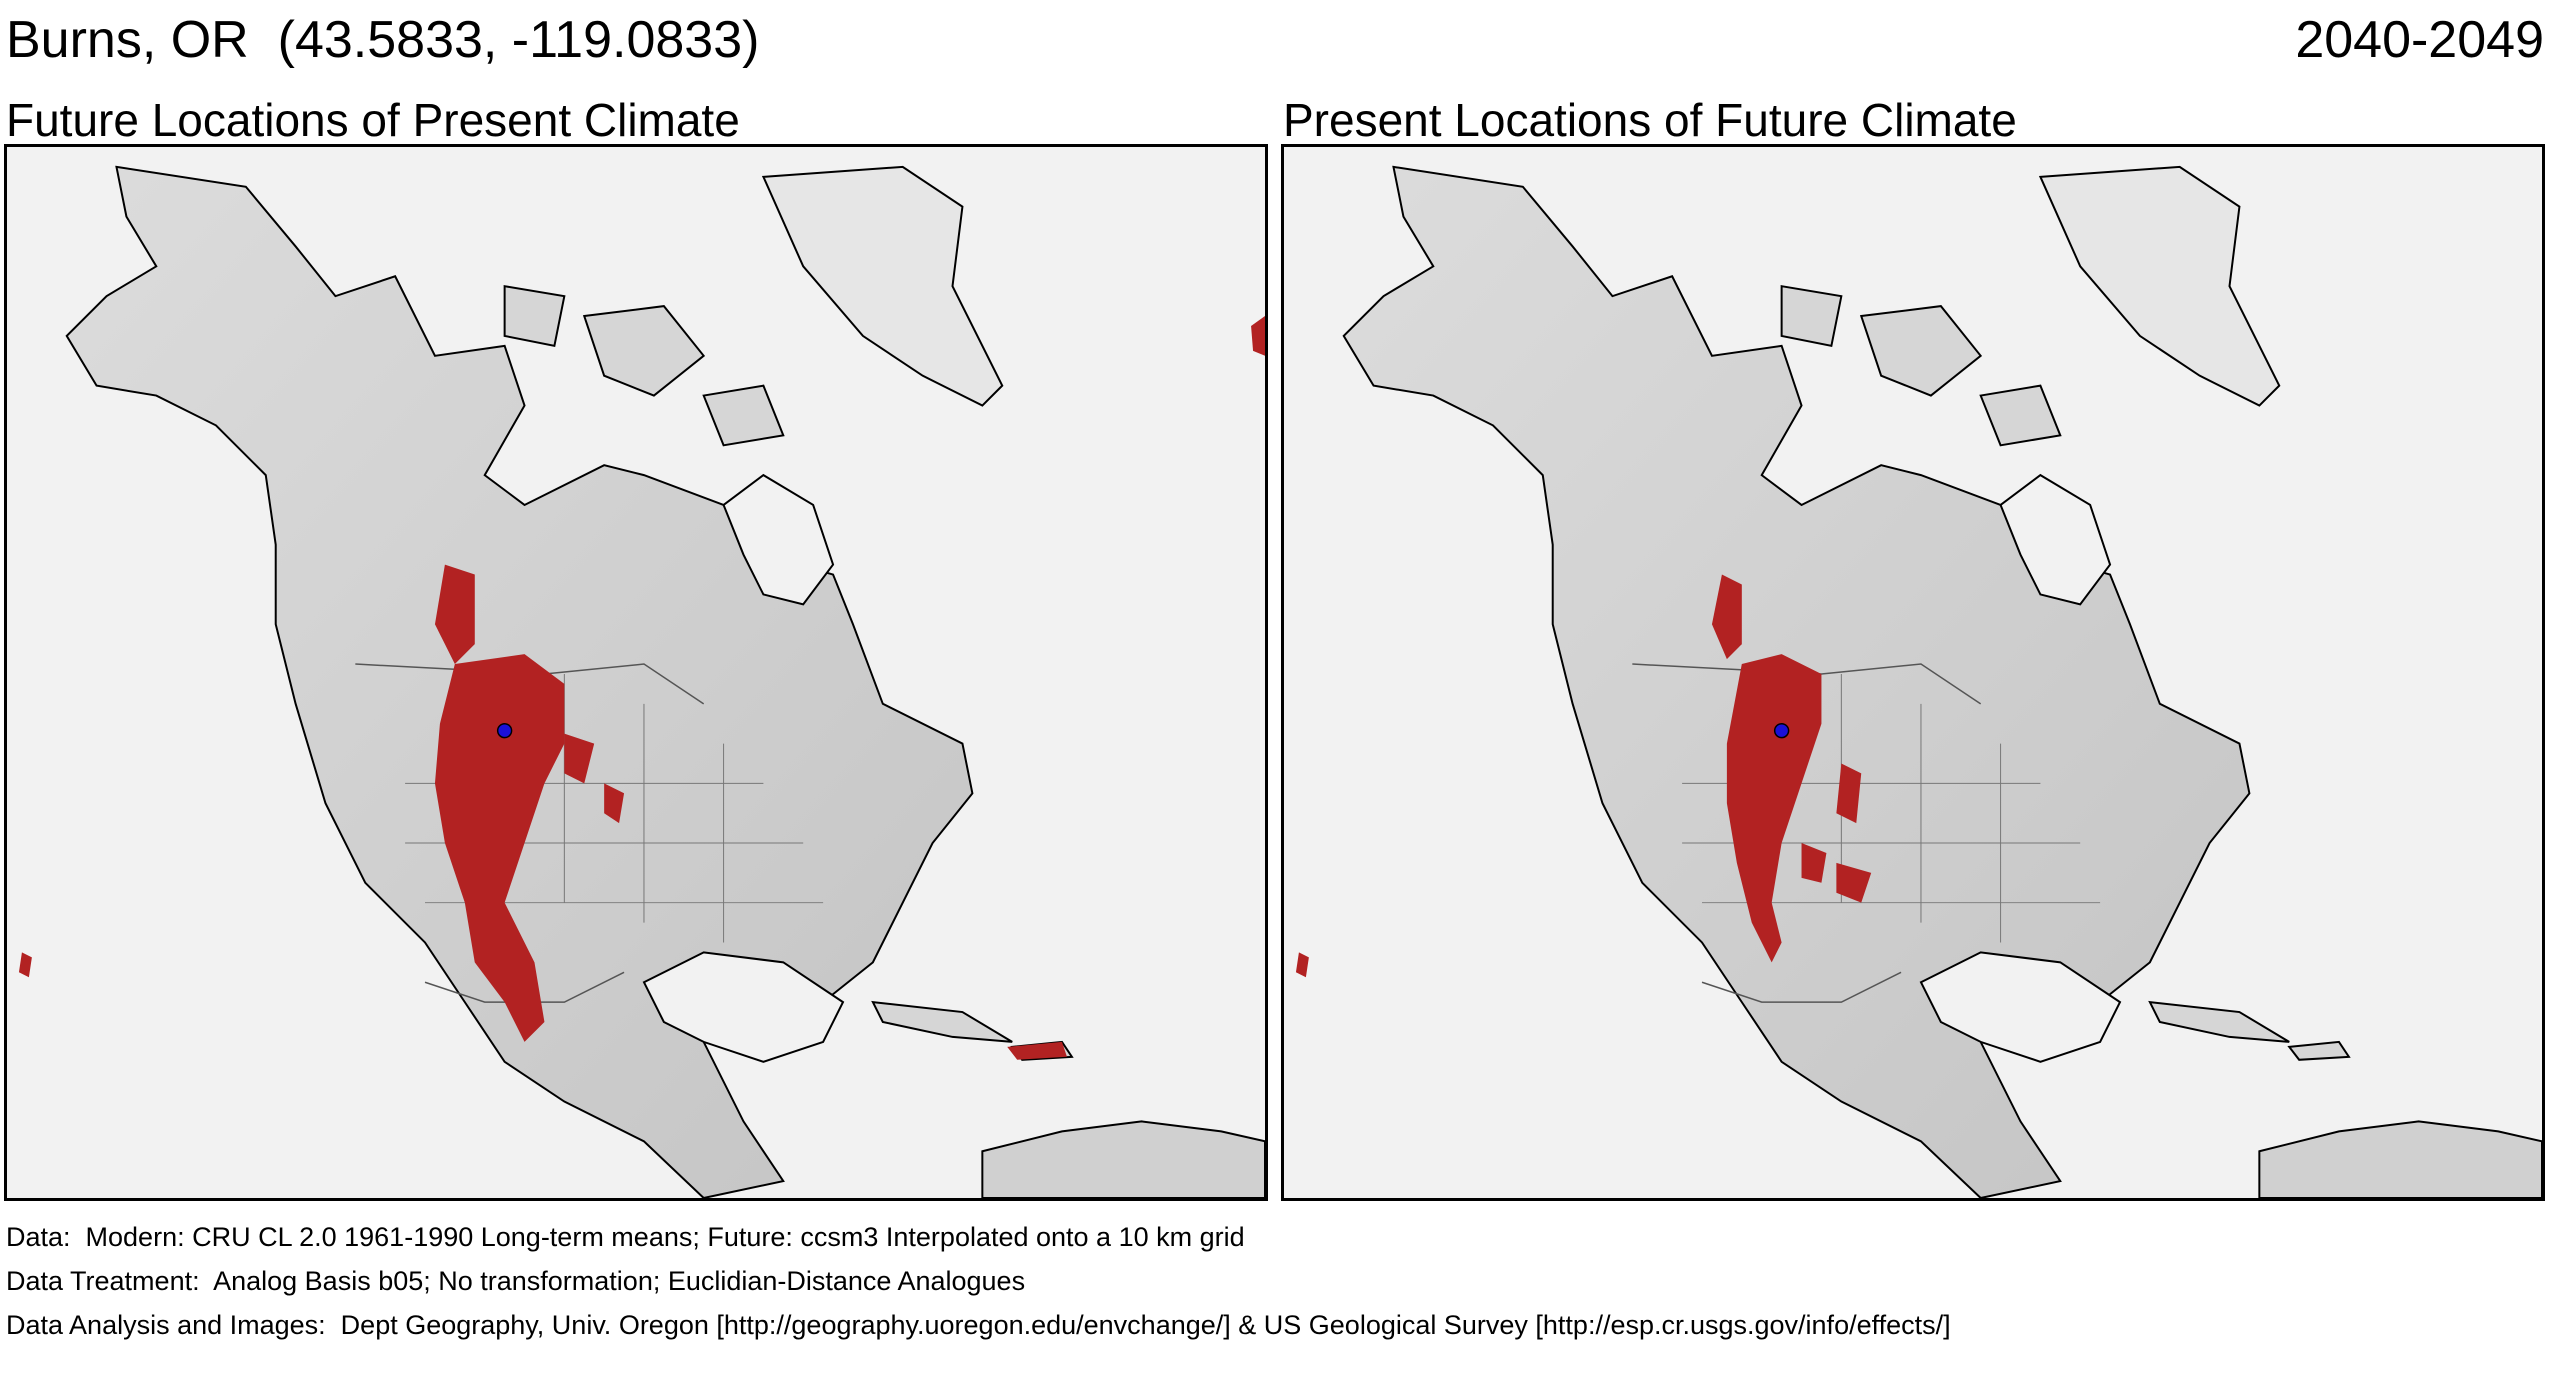 The width and height of the screenshot is (2550, 1383). I want to click on country-borders, so click(1807, 833).